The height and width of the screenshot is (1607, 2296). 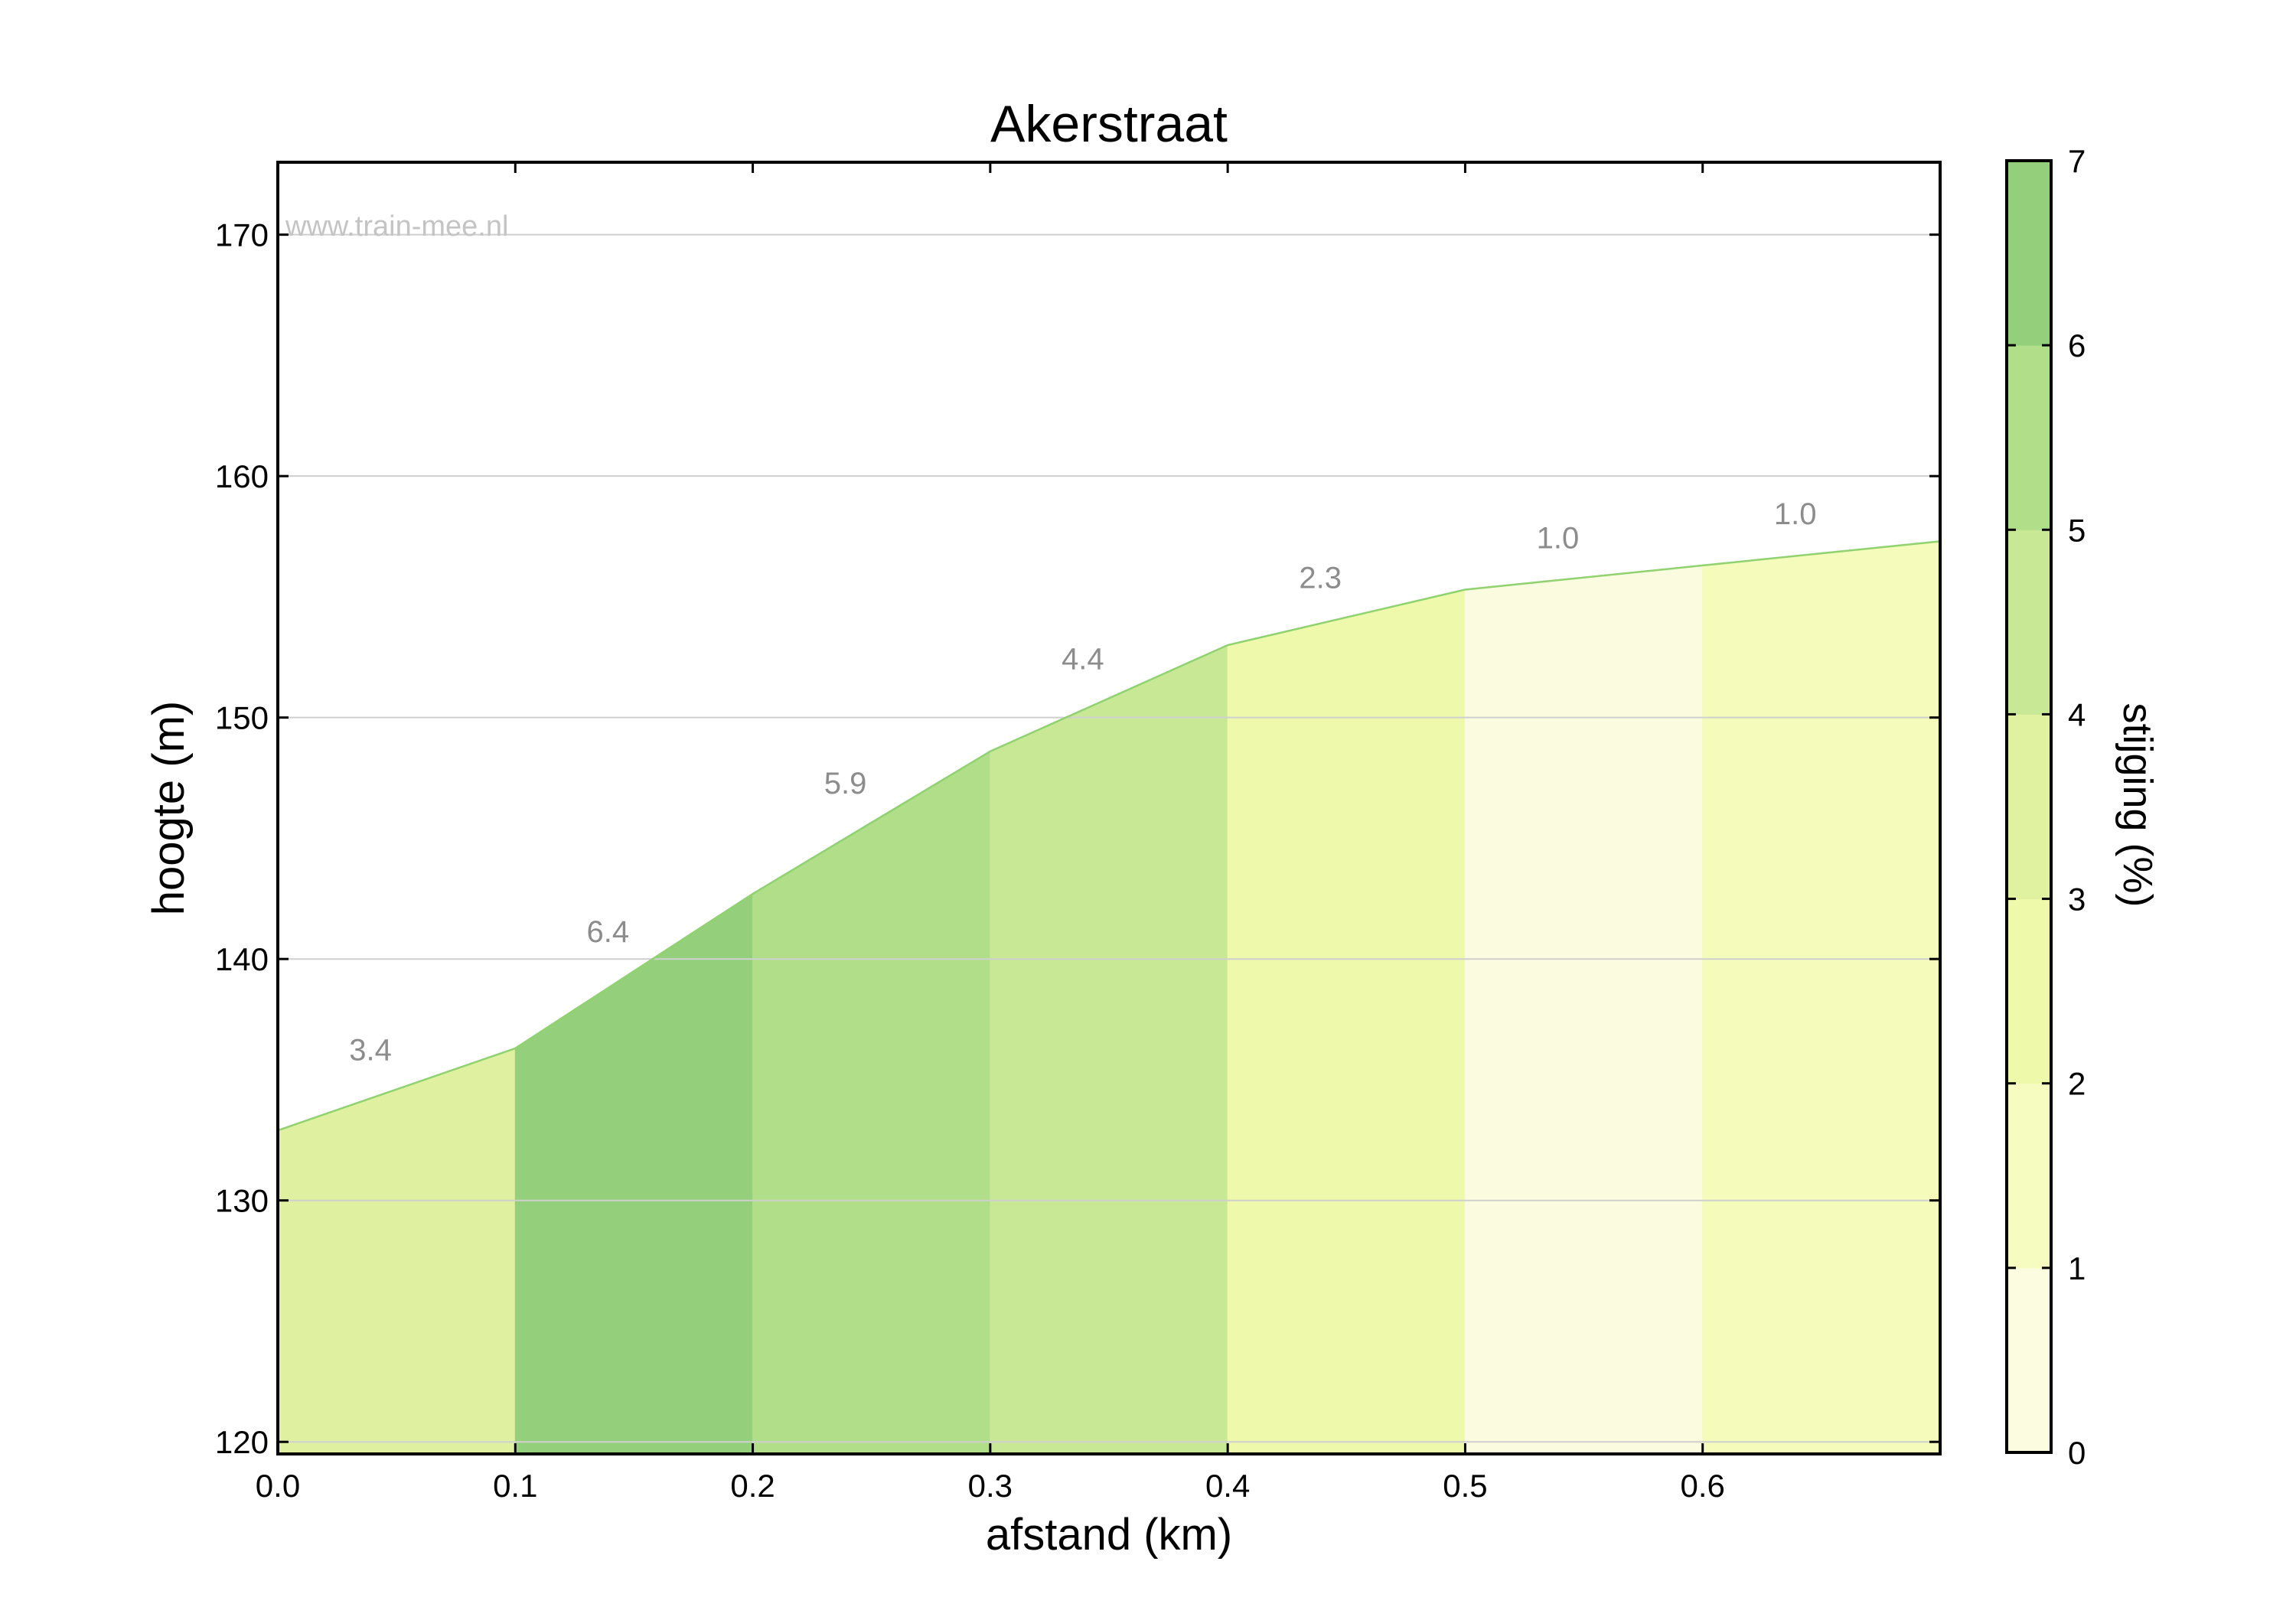 I want to click on colorbar-tick-label: 0, so click(x=2077, y=1453).